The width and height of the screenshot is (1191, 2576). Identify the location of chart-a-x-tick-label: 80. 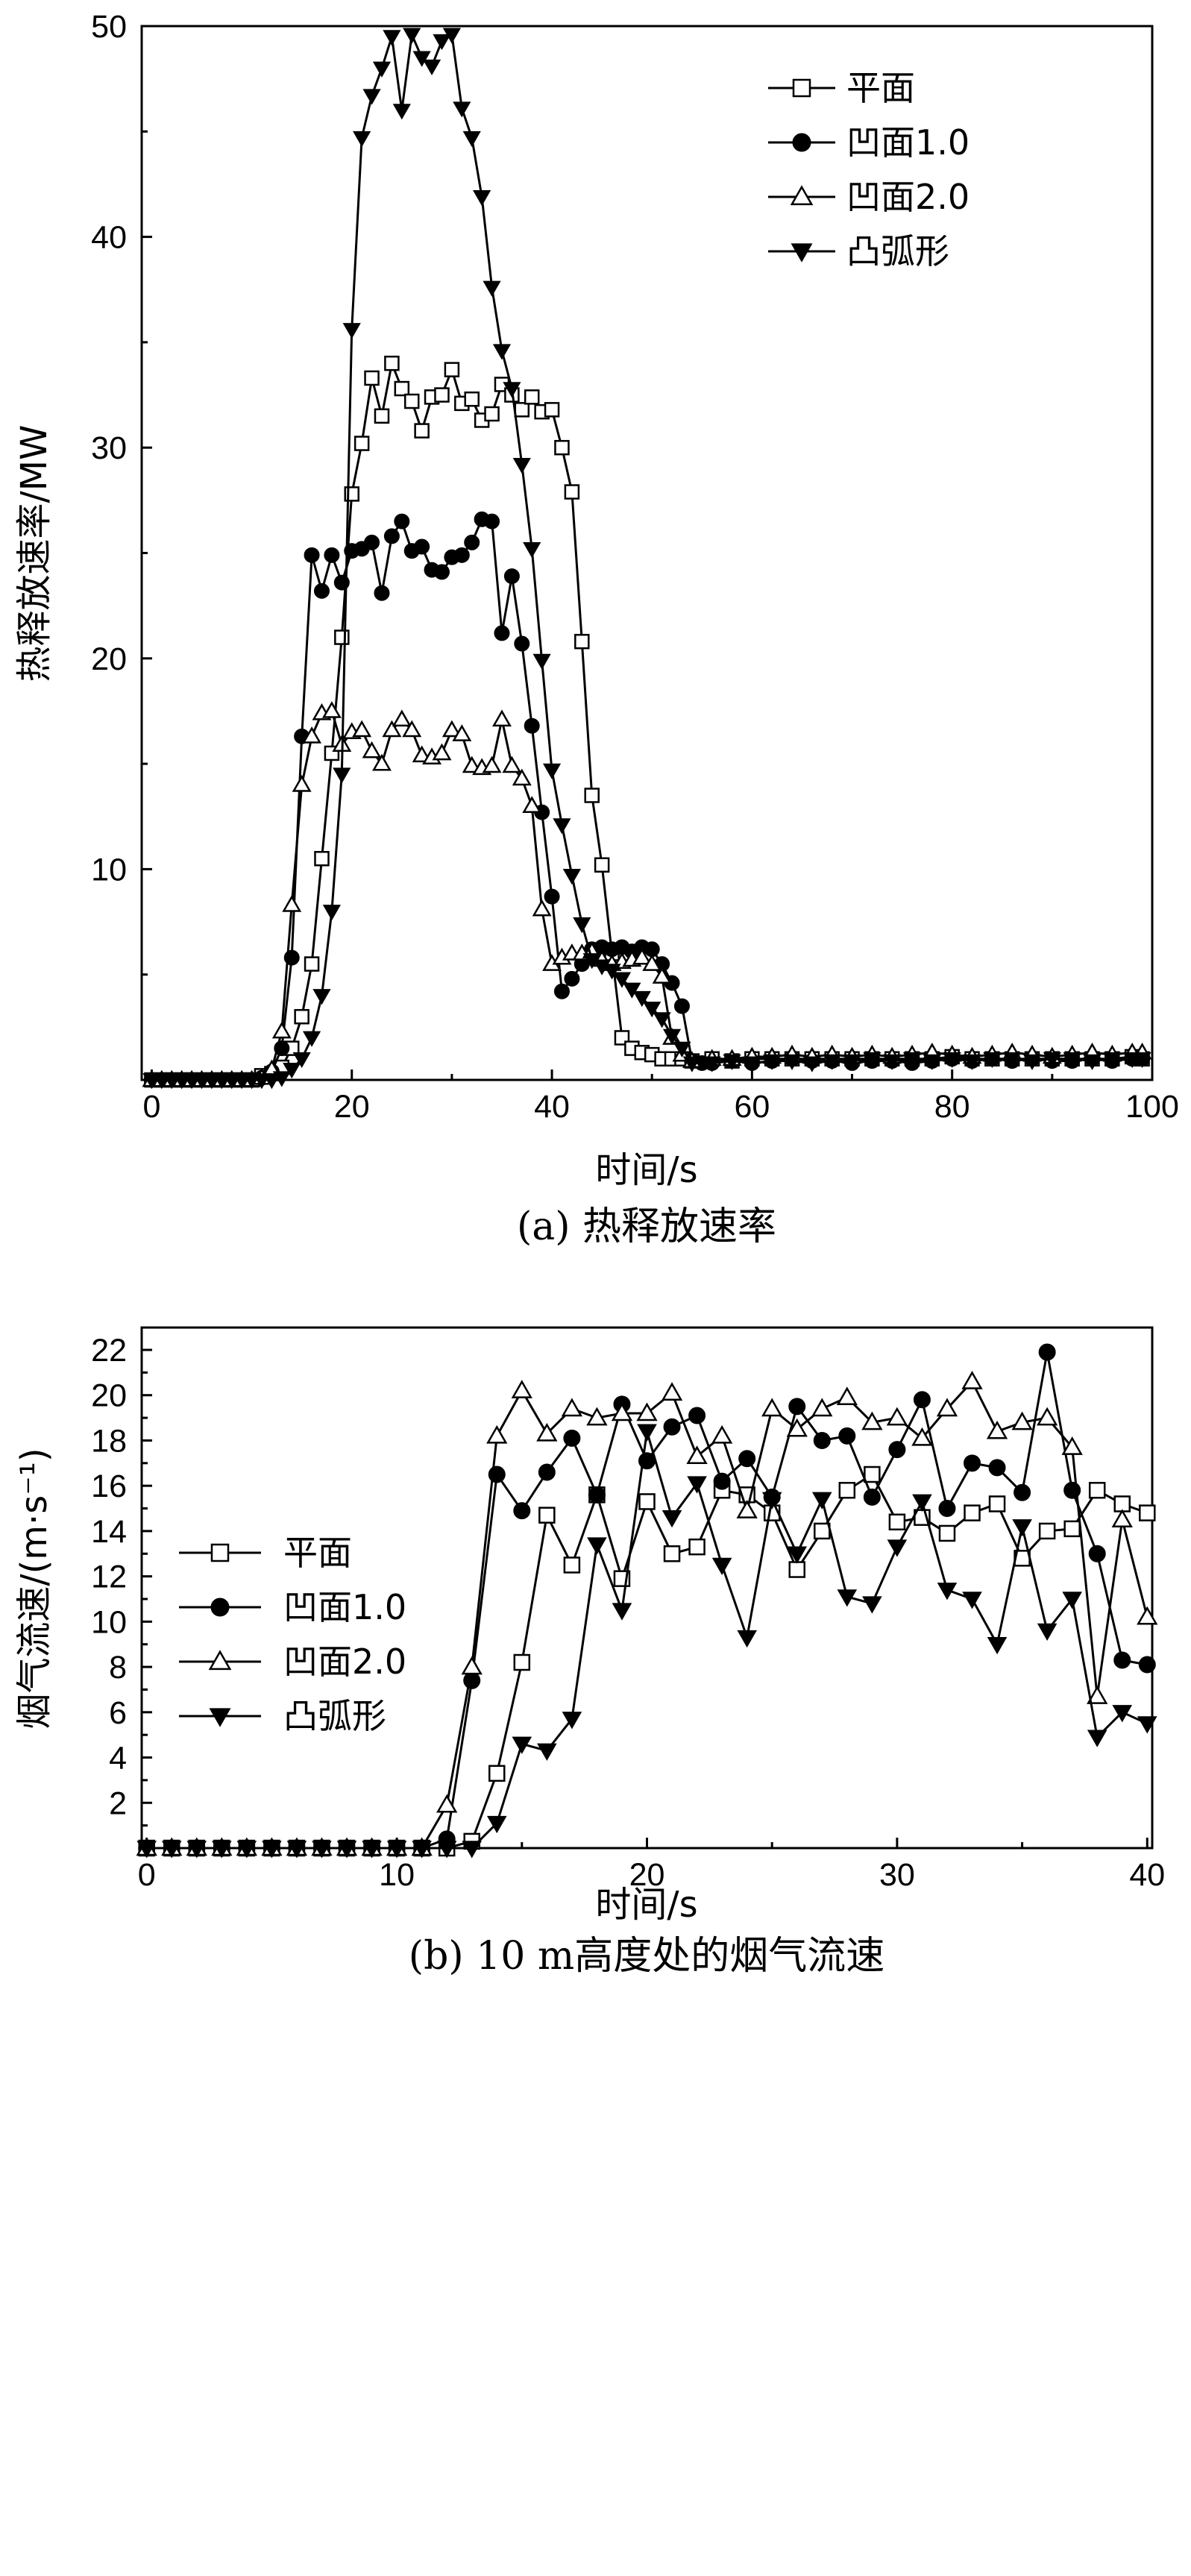
(952, 1107).